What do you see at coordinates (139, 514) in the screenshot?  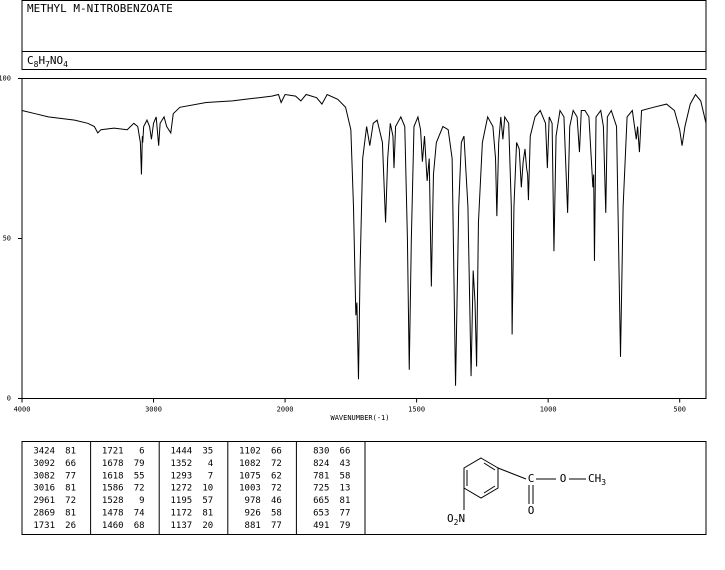 I see `peak-transmittance: 74` at bounding box center [139, 514].